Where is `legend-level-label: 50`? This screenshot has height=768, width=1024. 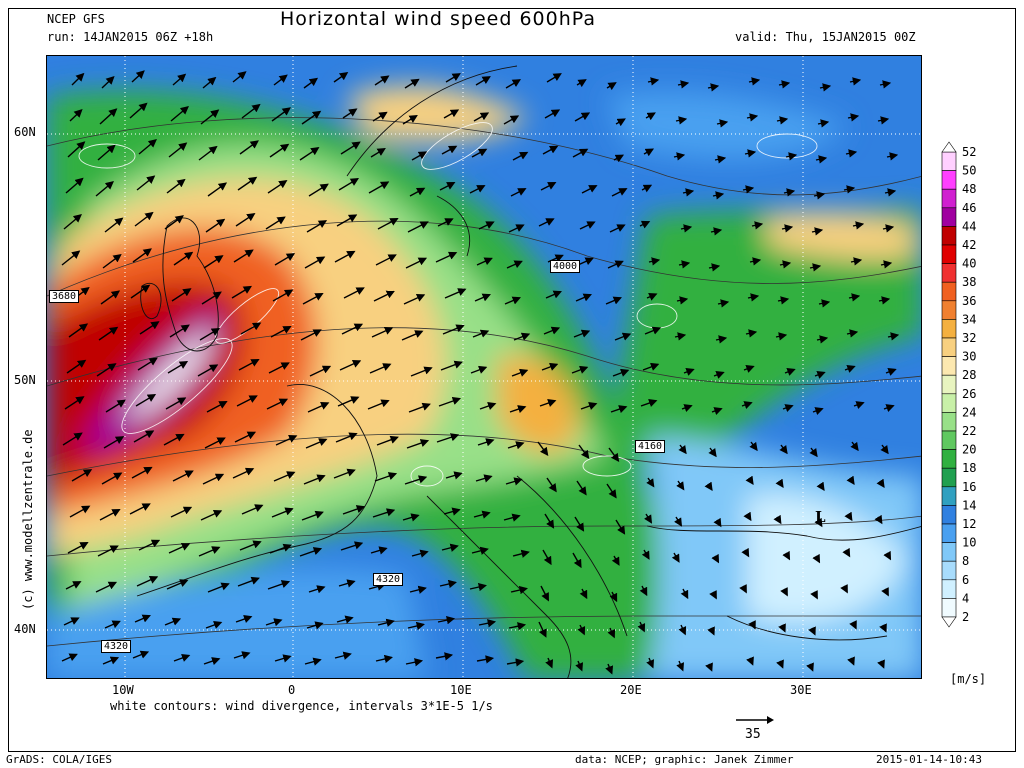
legend-level-label: 50 is located at coordinates (969, 171).